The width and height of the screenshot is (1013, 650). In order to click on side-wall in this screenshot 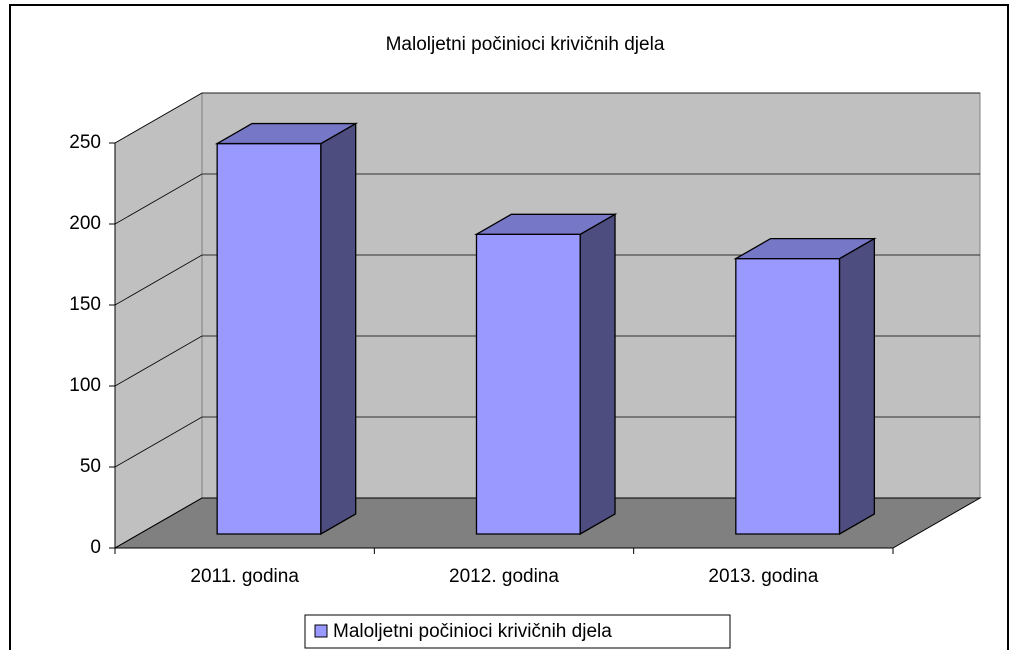, I will do `click(158, 320)`.